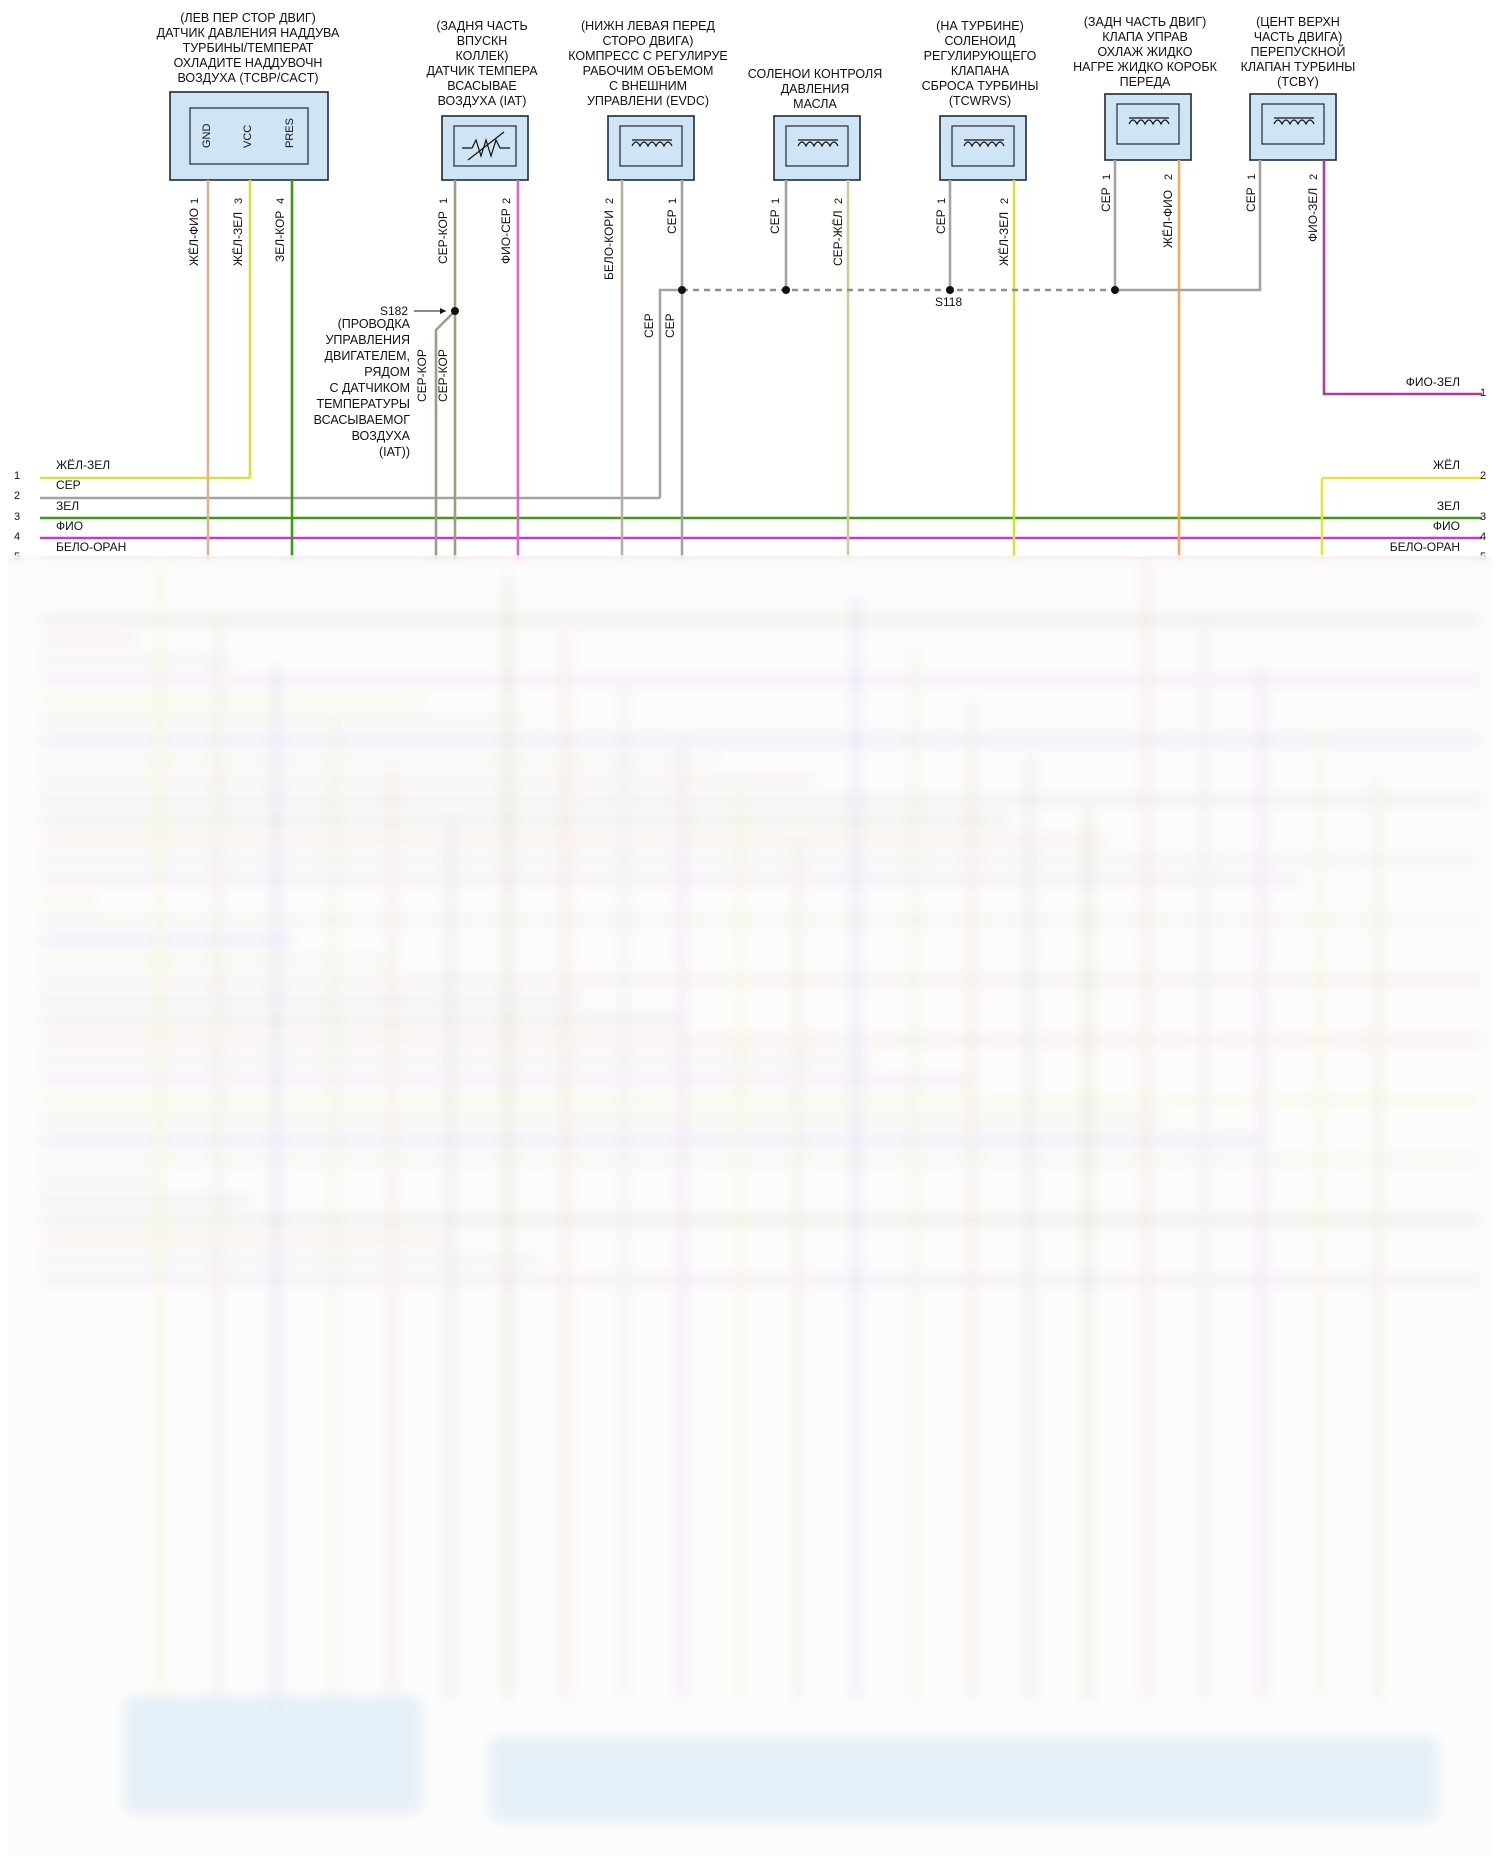 Image resolution: width=1500 pixels, height=1861 pixels. I want to click on bus-left-num-4: 4, so click(17, 537).